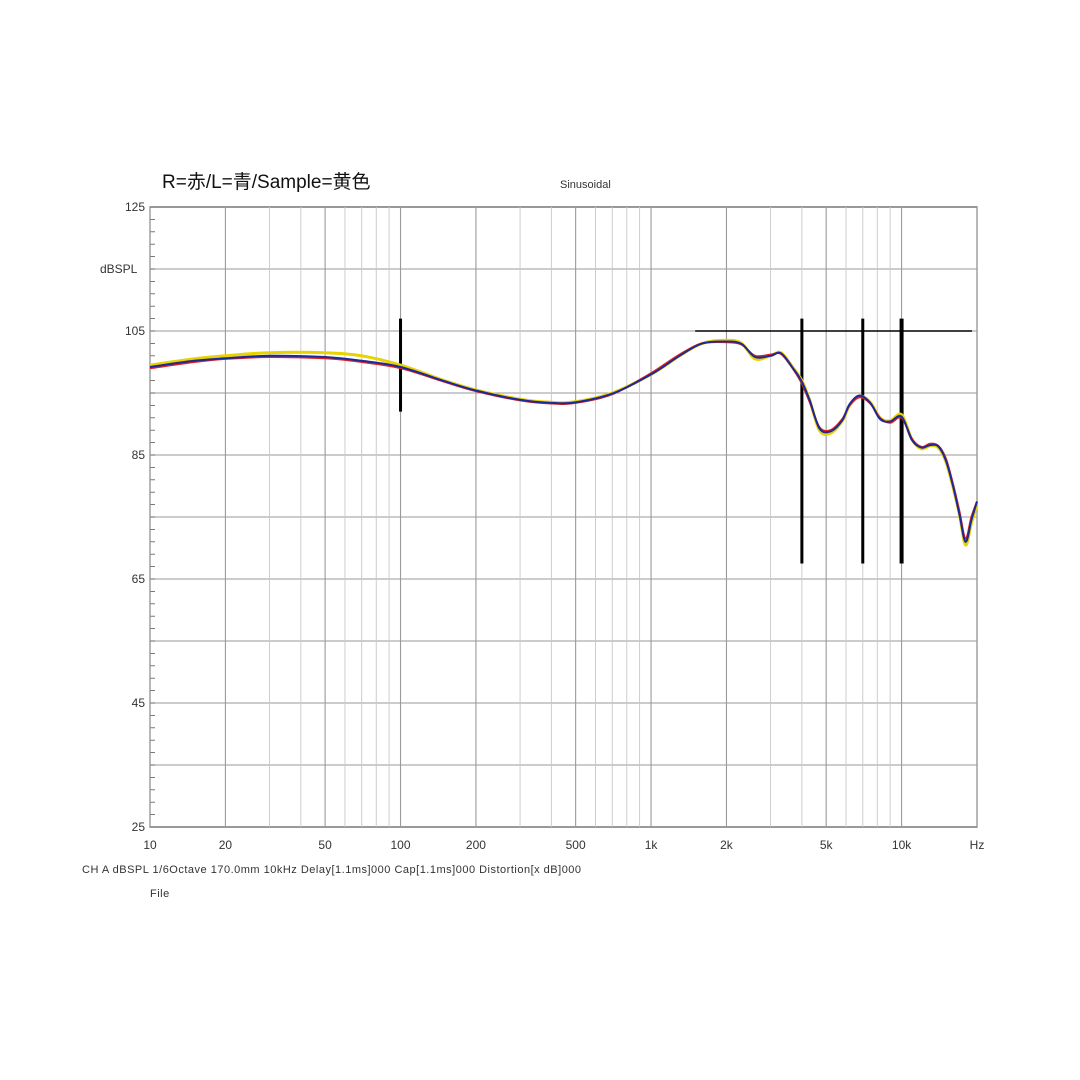 The height and width of the screenshot is (1080, 1080). What do you see at coordinates (576, 845) in the screenshot?
I see `x-tick-label: 500` at bounding box center [576, 845].